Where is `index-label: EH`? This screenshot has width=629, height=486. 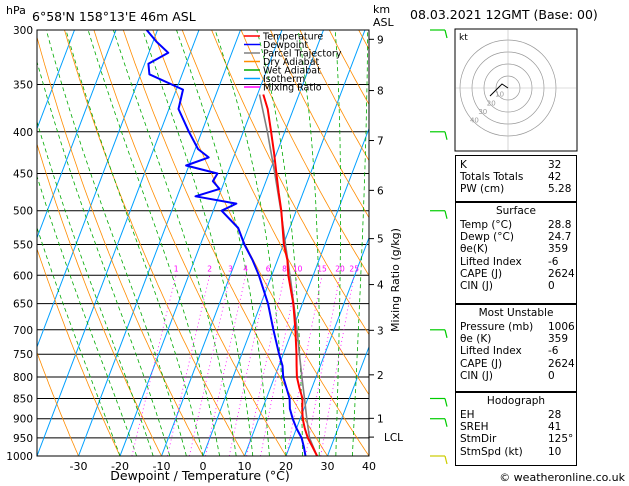
index-label: EH is located at coordinates (467, 415).